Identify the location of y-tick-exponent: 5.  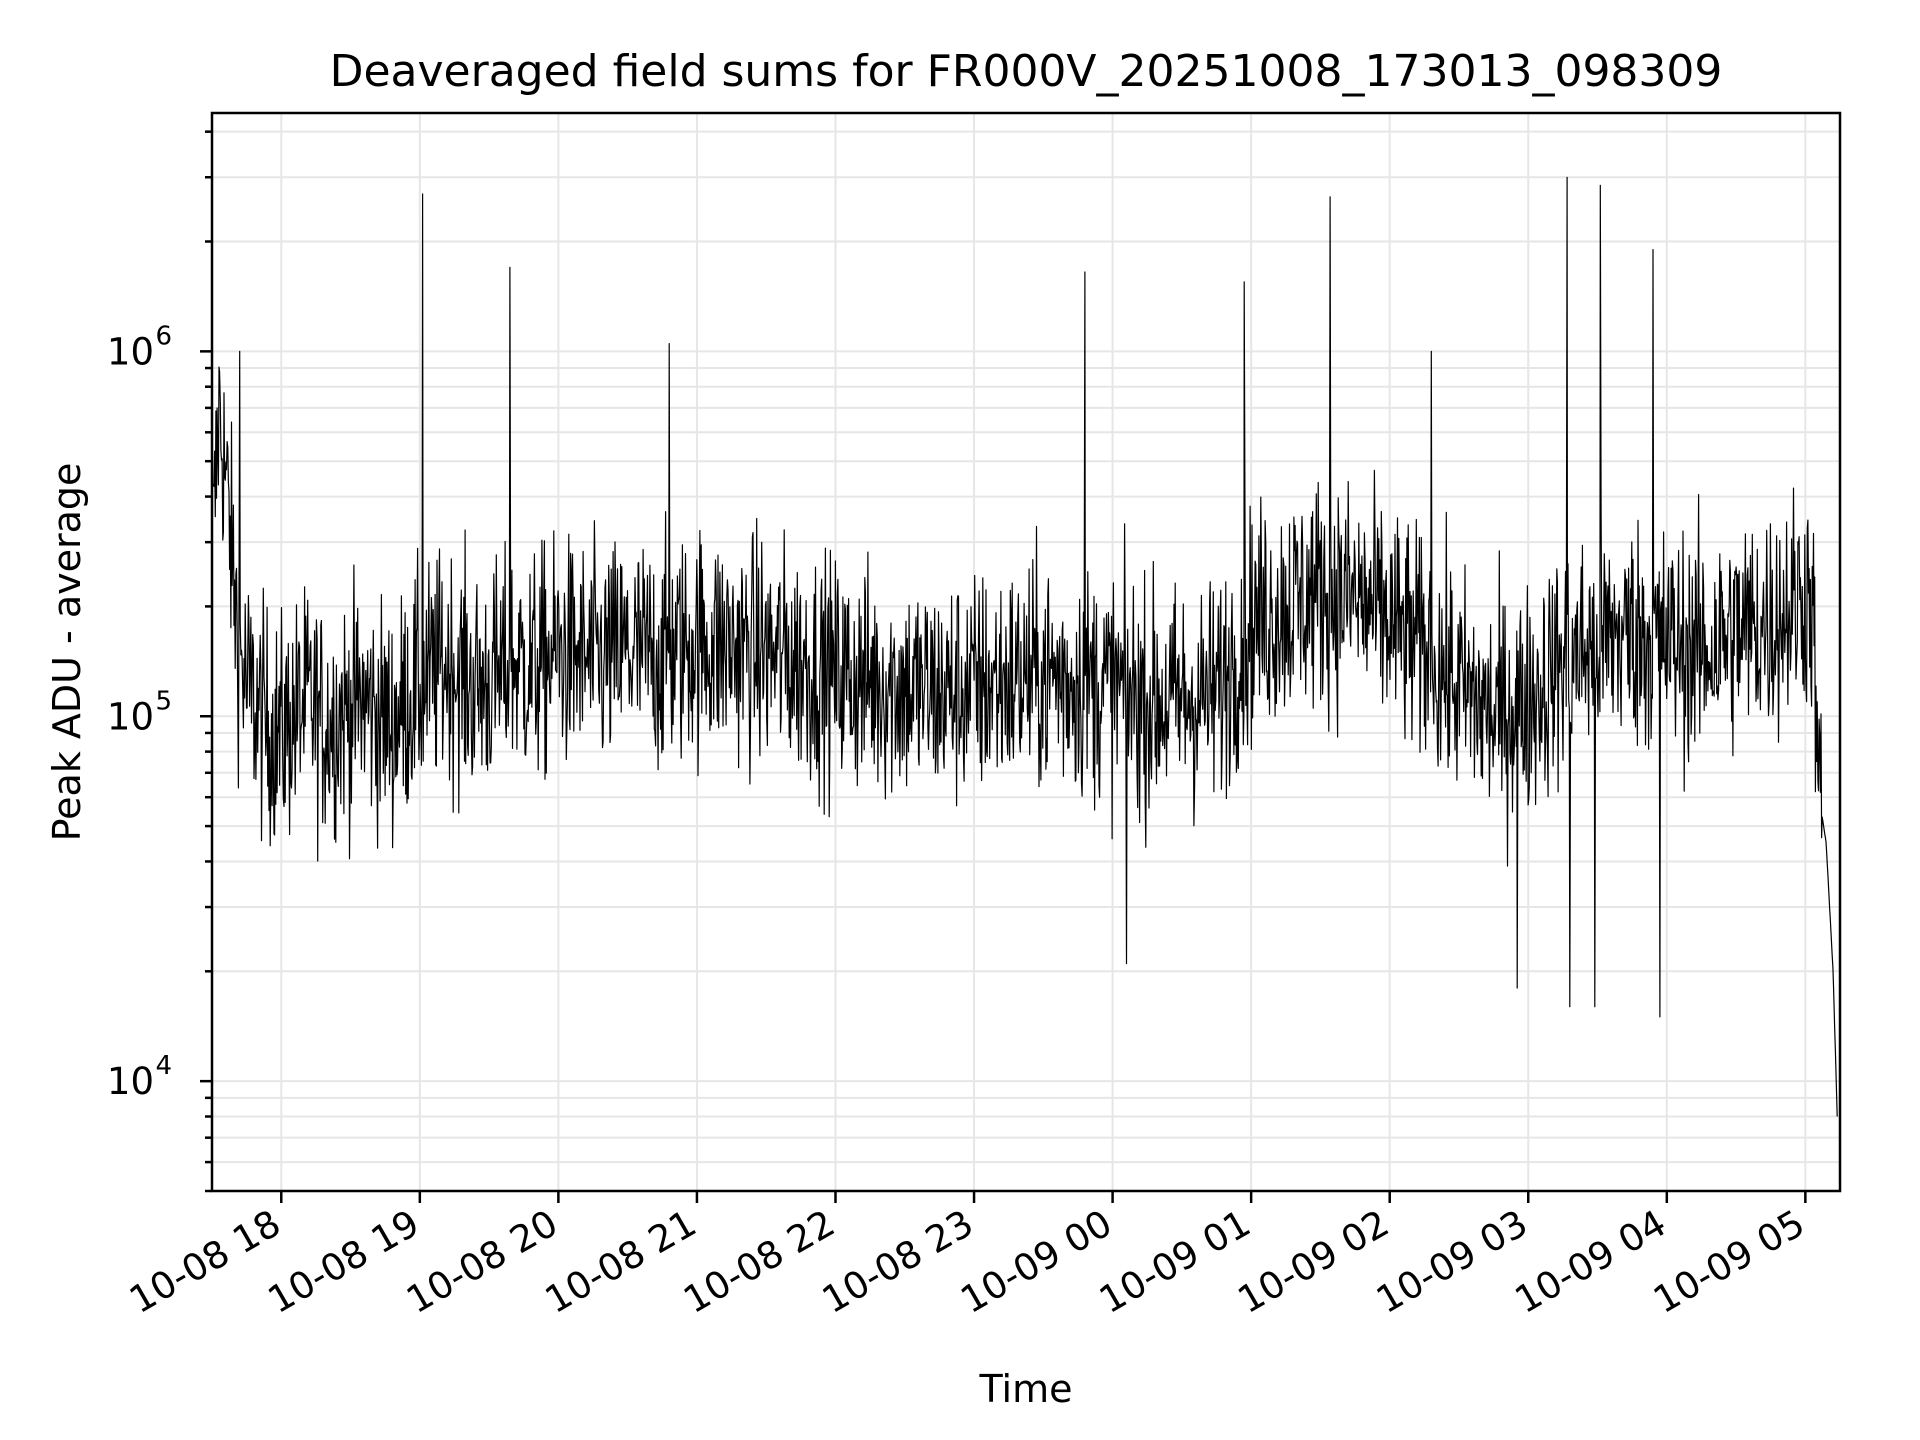
(163, 701).